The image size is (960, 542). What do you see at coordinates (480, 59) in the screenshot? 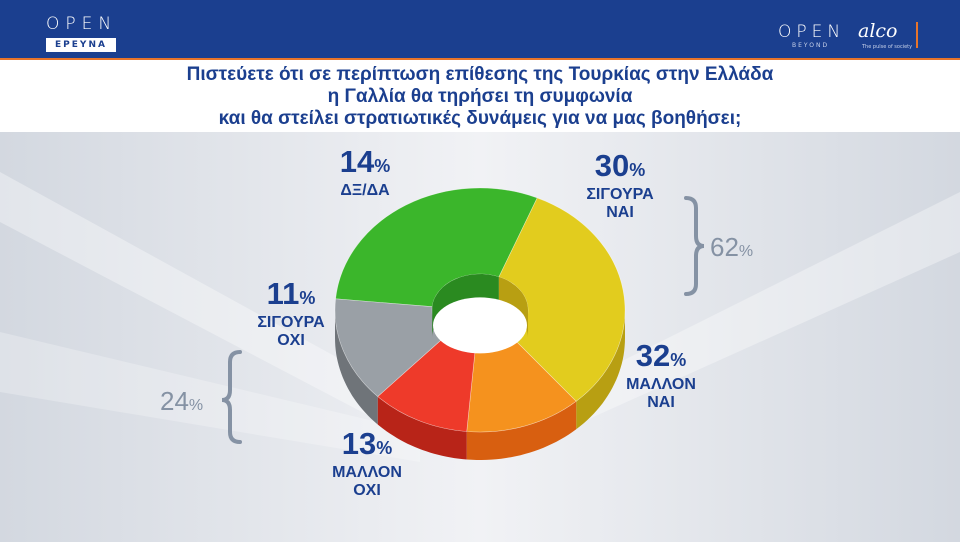
I see `header-accent-line` at bounding box center [480, 59].